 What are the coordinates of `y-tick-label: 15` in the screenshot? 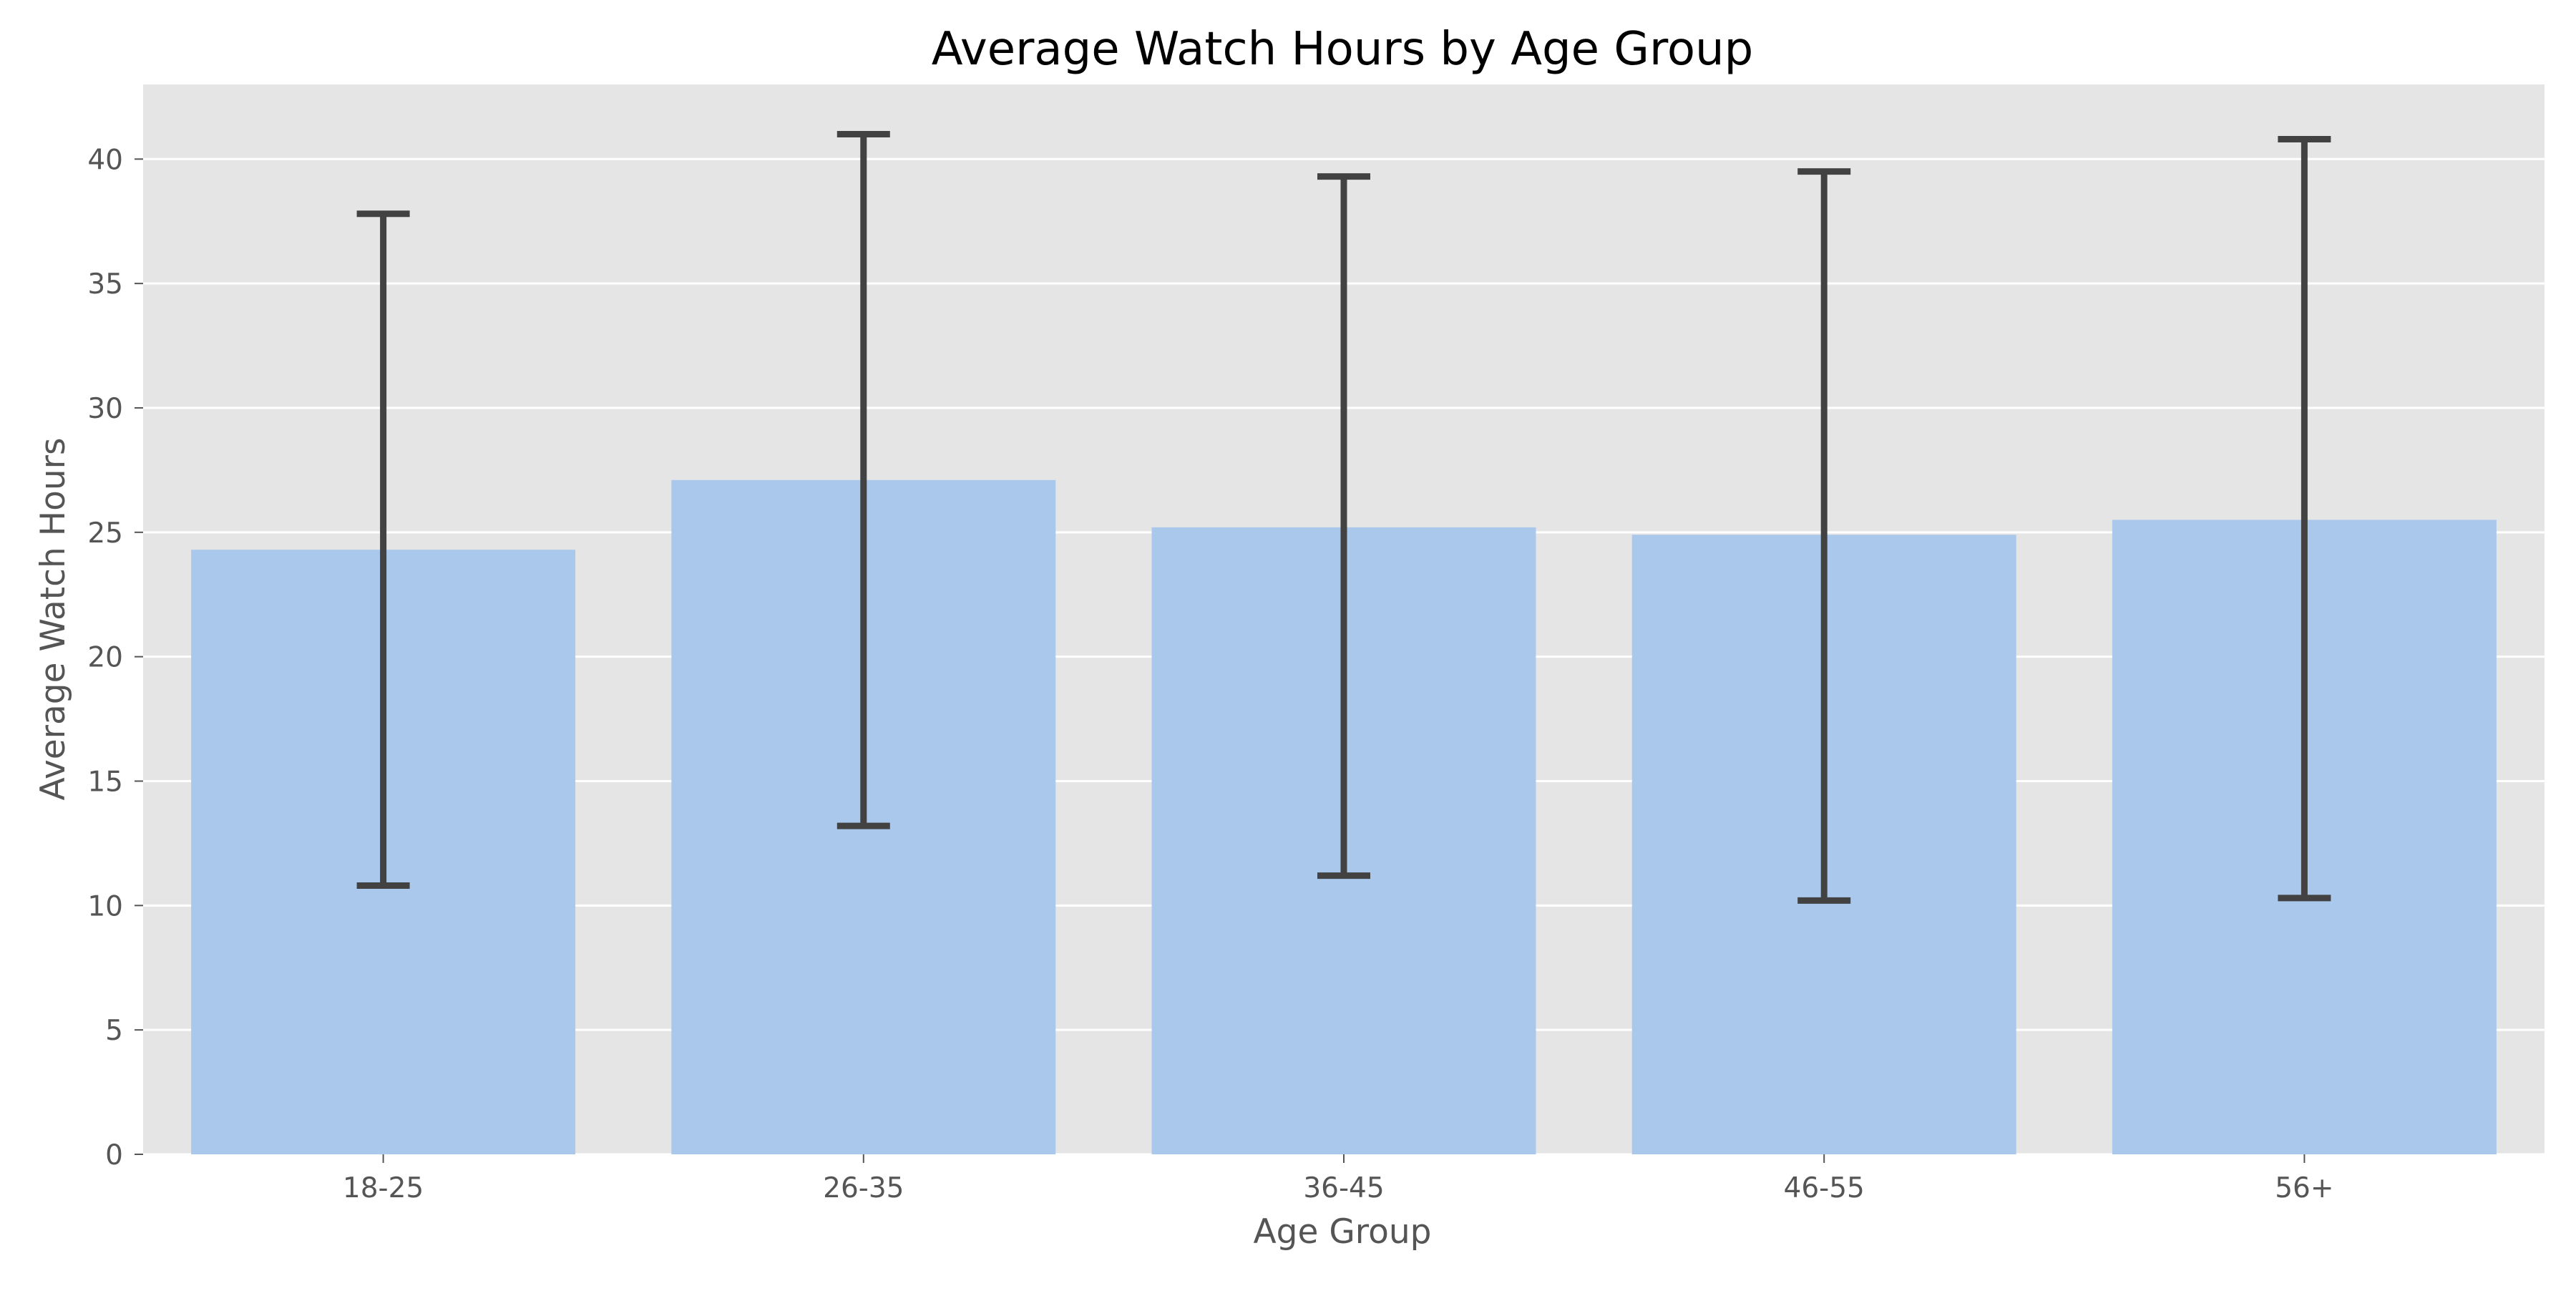 It's located at (105, 782).